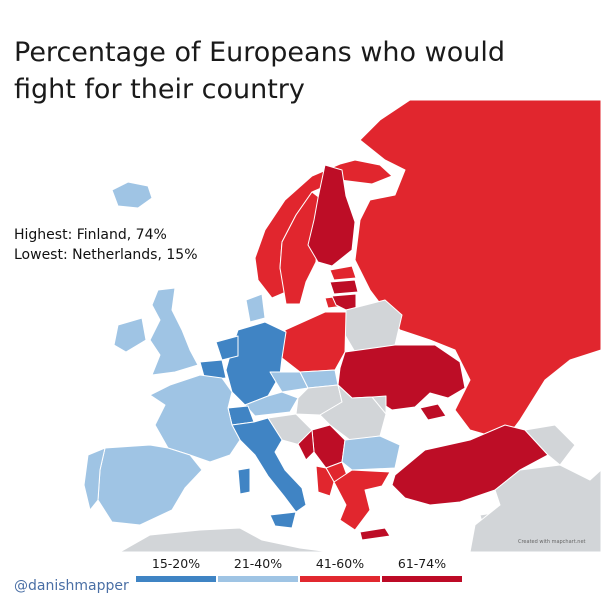  I want to click on region-caucasus, so click(550, 445).